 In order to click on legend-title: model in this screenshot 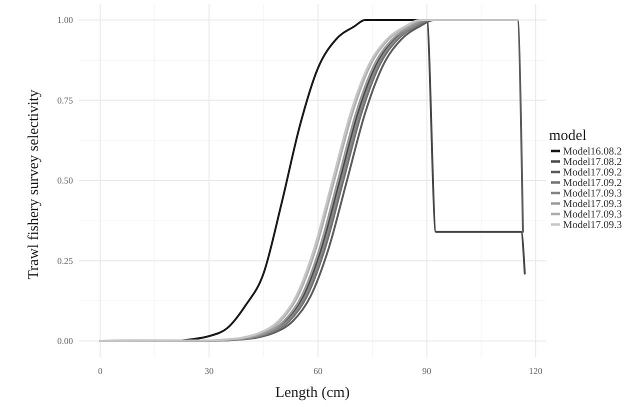, I will do `click(567, 136)`.